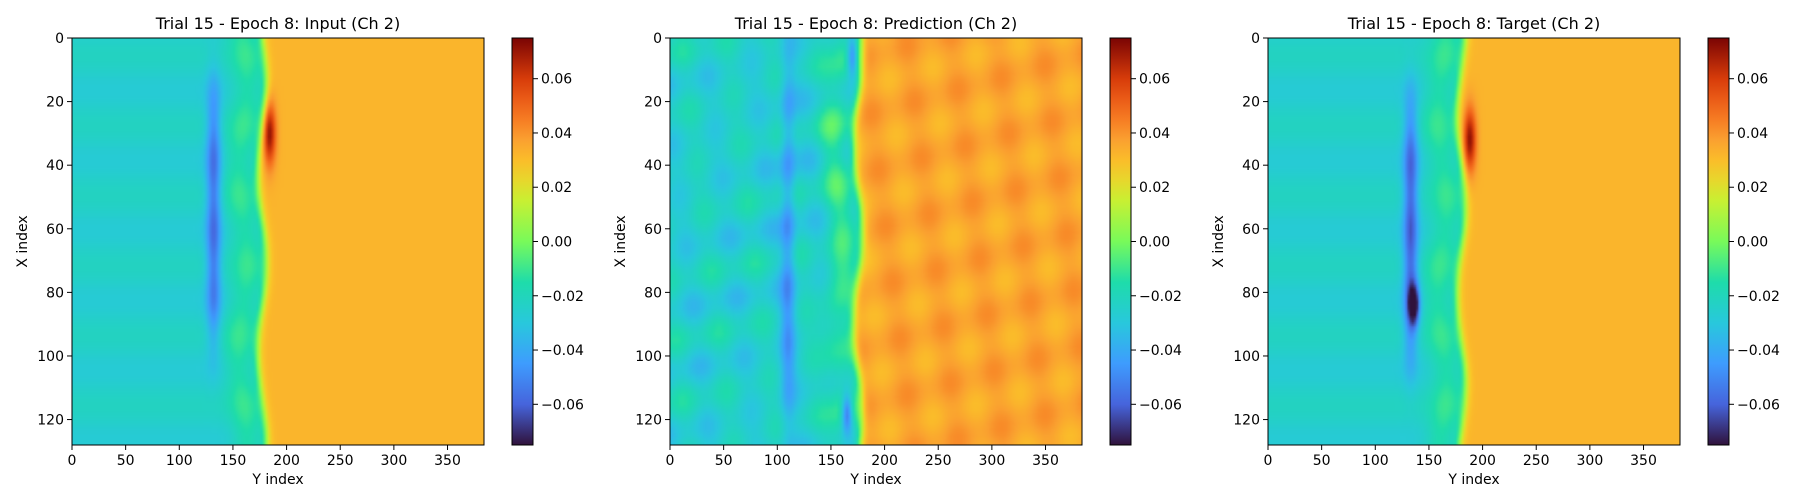 The height and width of the screenshot is (500, 1800). What do you see at coordinates (1473, 23) in the screenshot?
I see `chart-title: Trial 15 - Epoch 8: Target (Ch 2)` at bounding box center [1473, 23].